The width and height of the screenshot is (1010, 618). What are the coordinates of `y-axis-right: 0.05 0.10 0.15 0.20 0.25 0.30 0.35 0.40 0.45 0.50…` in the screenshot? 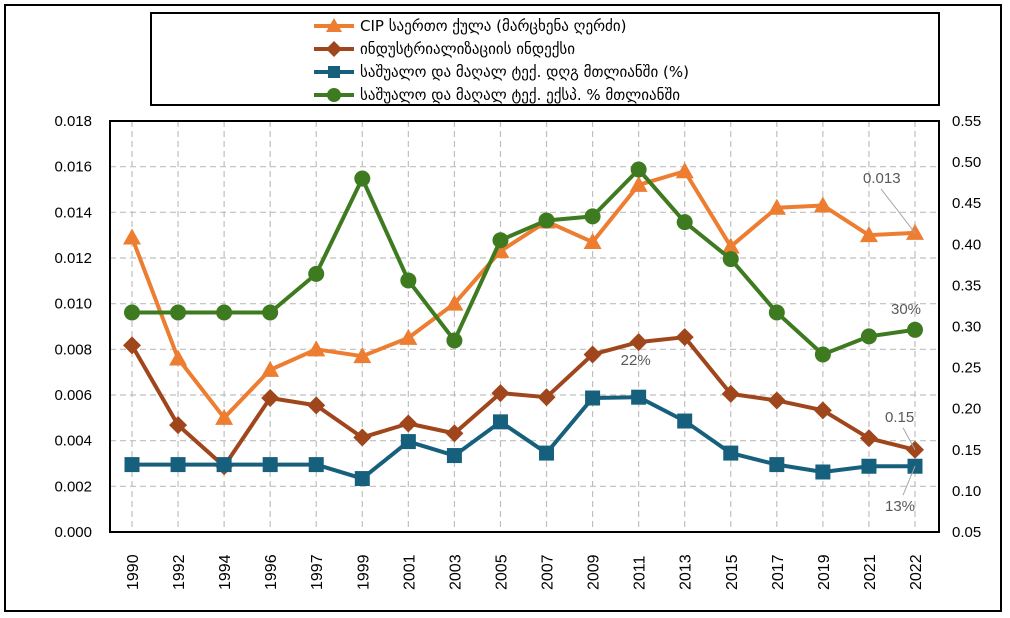 It's located at (966, 327).